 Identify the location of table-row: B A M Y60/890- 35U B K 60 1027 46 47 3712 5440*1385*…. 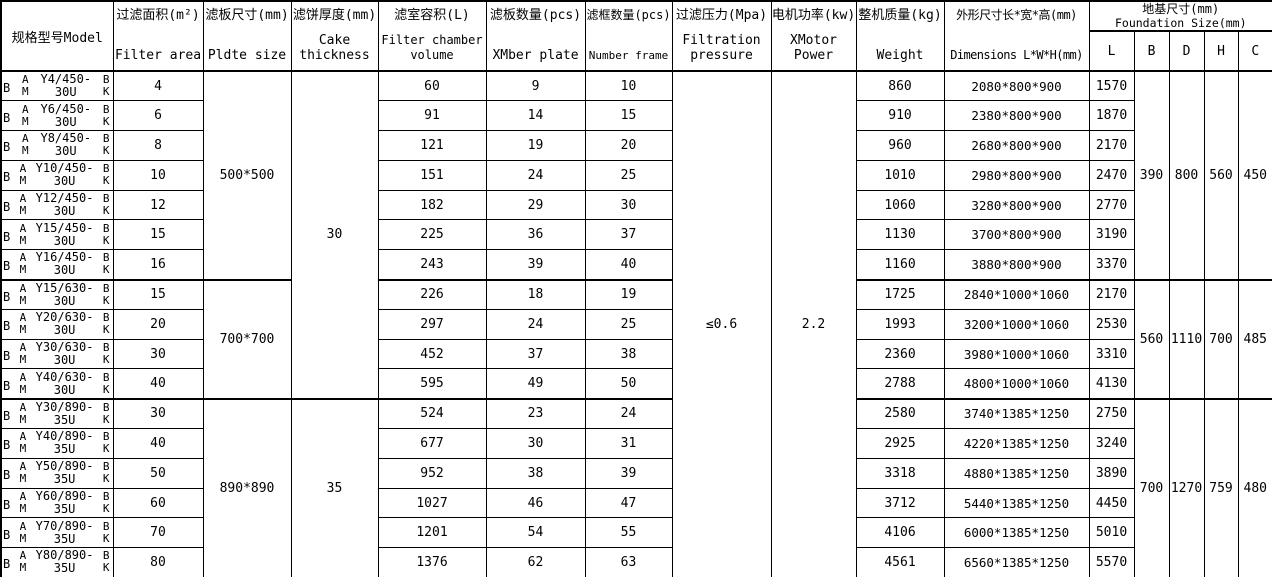
(636, 503).